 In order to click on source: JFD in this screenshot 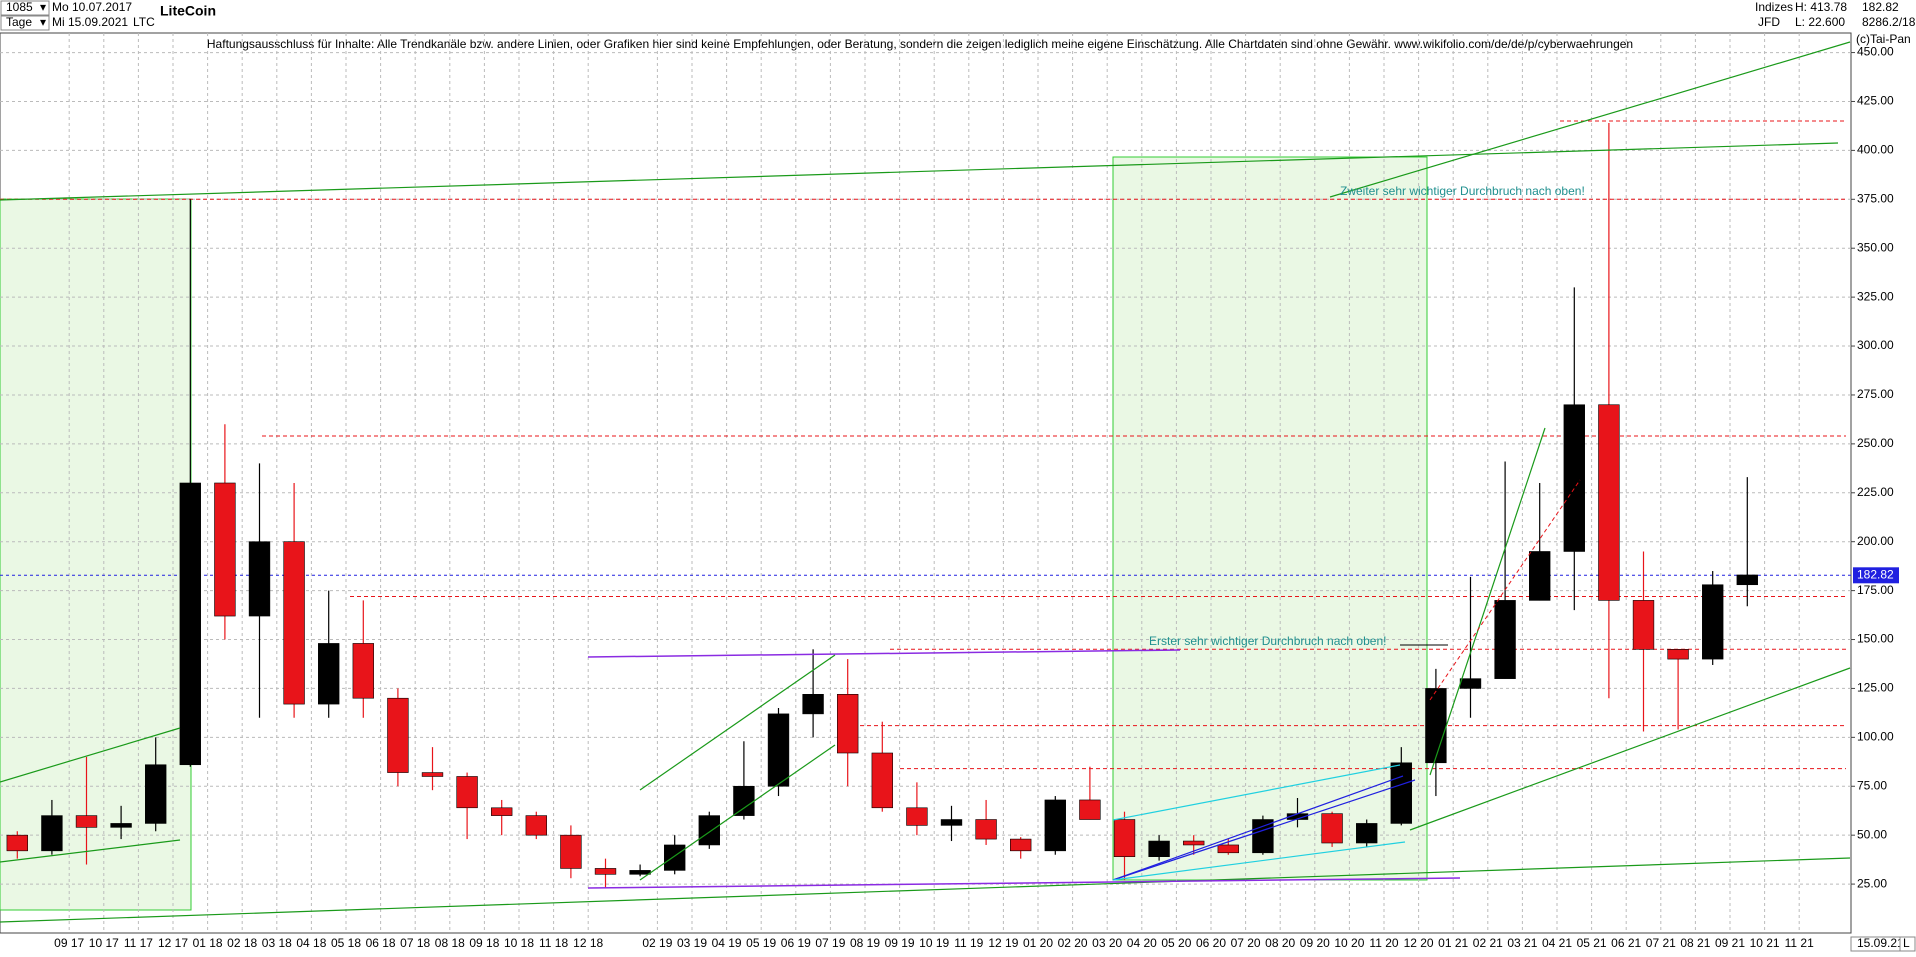, I will do `click(1769, 22)`.